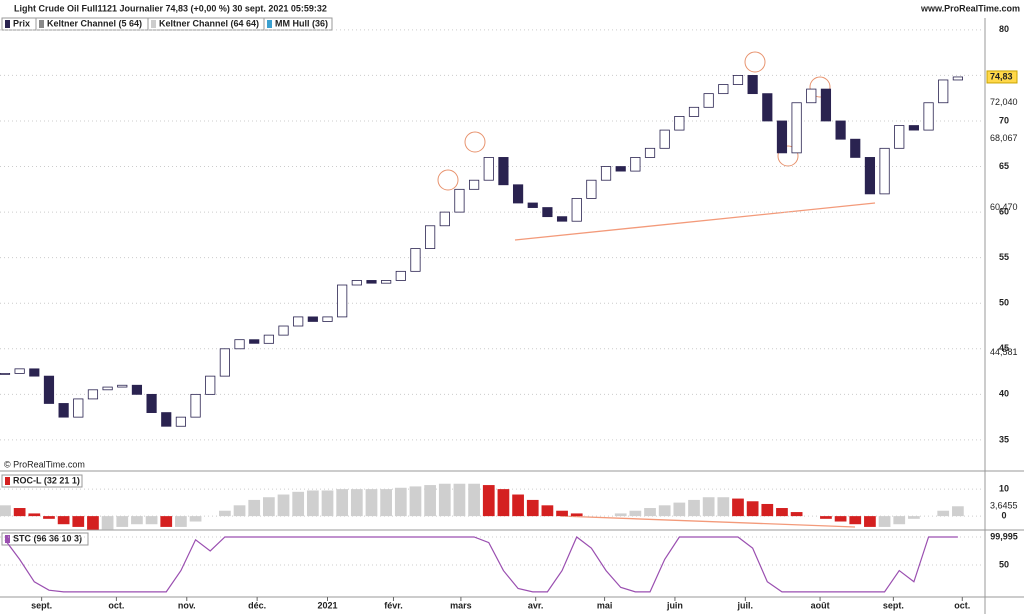 This screenshot has width=1024, height=614. Describe the element at coordinates (1004, 536) in the screenshot. I see `y-tick-label: 99,995` at that location.